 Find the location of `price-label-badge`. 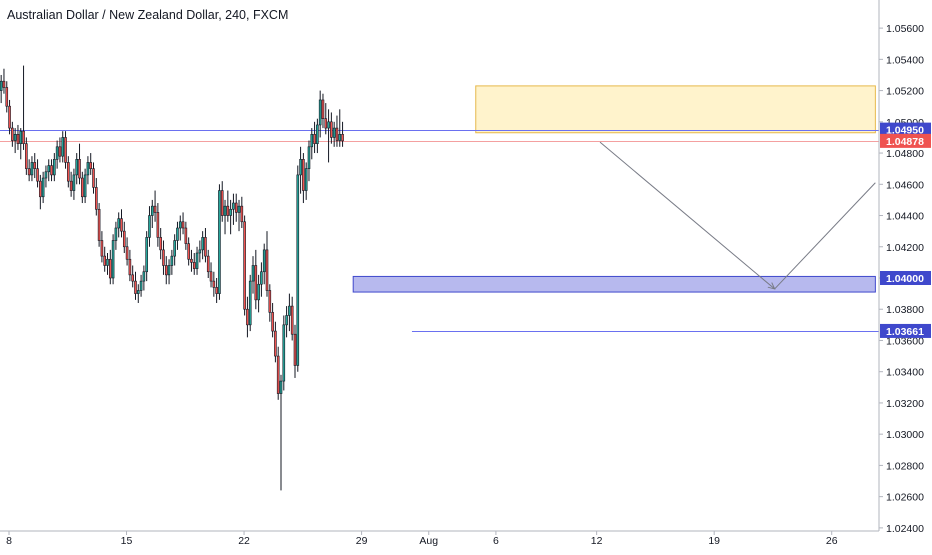

price-label-badge is located at coordinates (905, 140).